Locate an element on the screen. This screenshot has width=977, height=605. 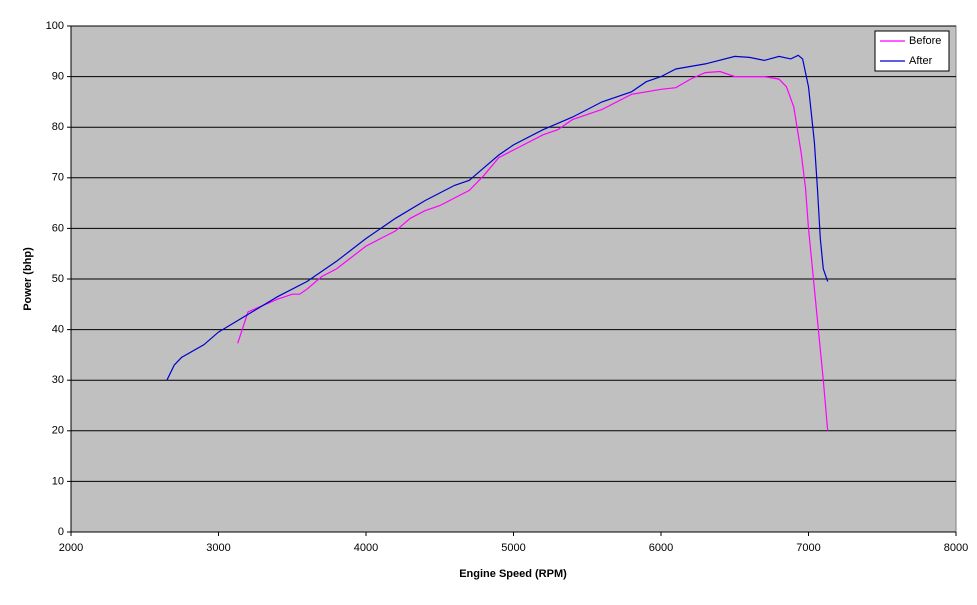
y-tick-label: 100 is located at coordinates (55, 26).